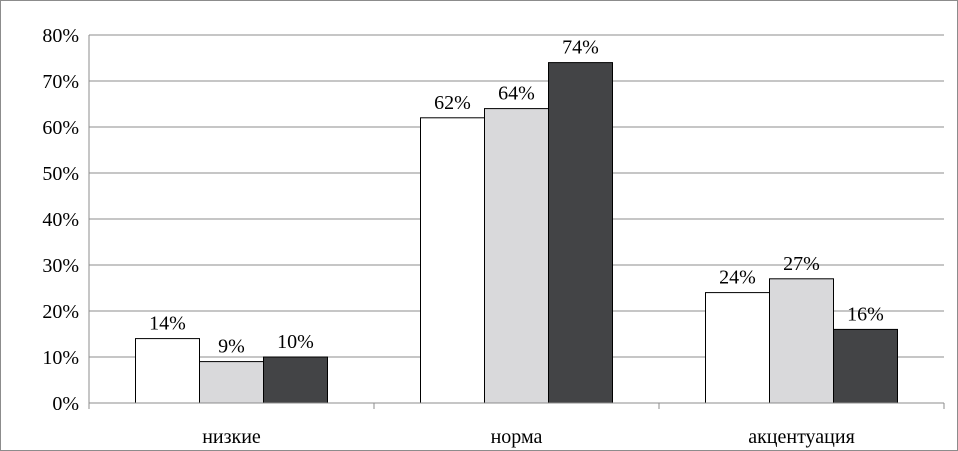 The image size is (958, 451). What do you see at coordinates (801, 264) in the screenshot?
I see `data-label: 27%` at bounding box center [801, 264].